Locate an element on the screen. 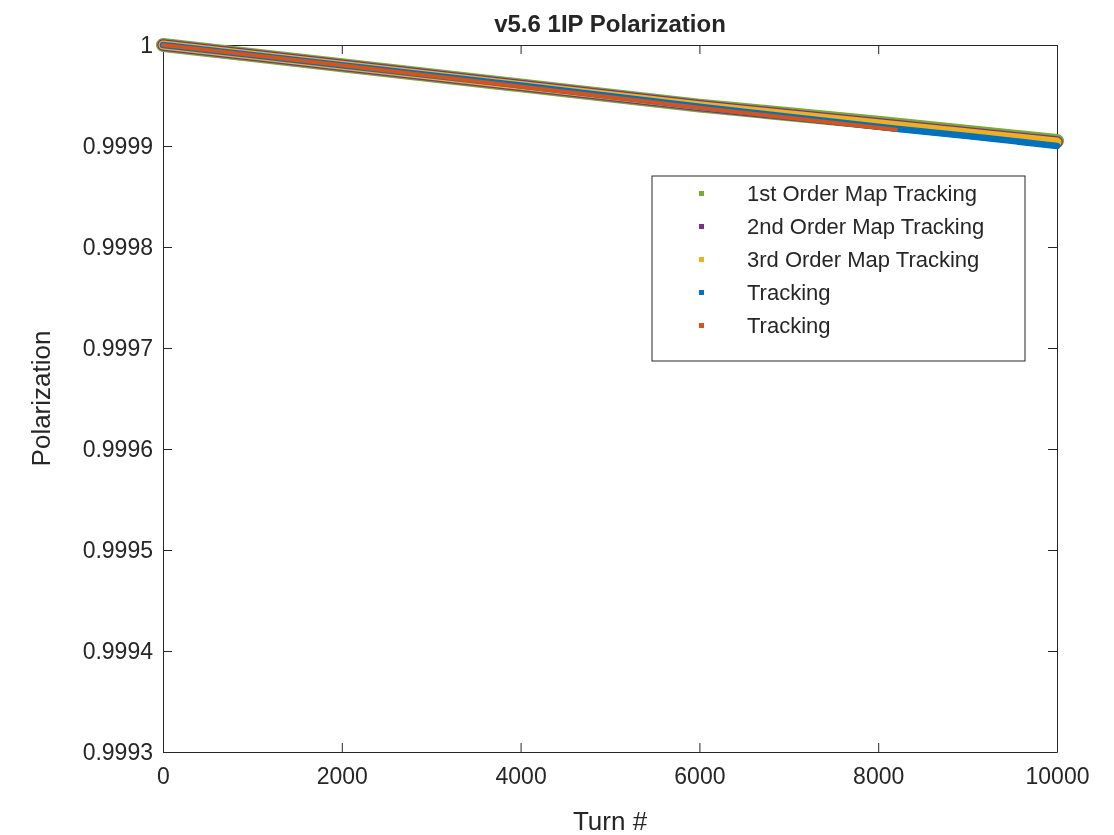 The width and height of the screenshot is (1114, 835). x-tick-label: 0 is located at coordinates (163, 776).